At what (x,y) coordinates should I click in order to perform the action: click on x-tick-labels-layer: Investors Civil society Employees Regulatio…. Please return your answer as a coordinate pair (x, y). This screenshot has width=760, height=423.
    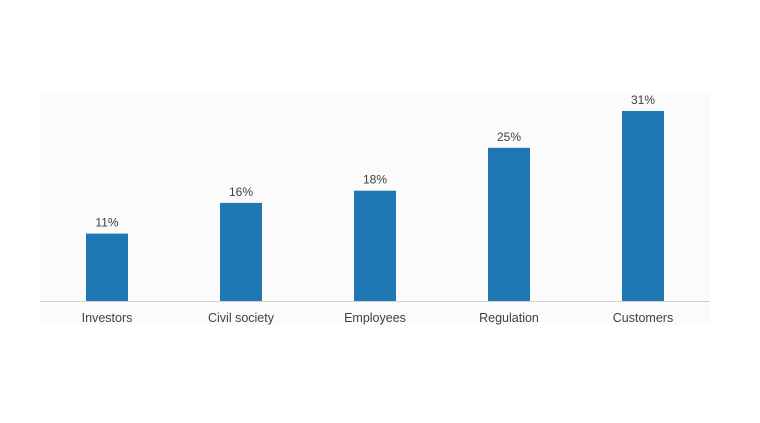
    Looking at the image, I should click on (378, 318).